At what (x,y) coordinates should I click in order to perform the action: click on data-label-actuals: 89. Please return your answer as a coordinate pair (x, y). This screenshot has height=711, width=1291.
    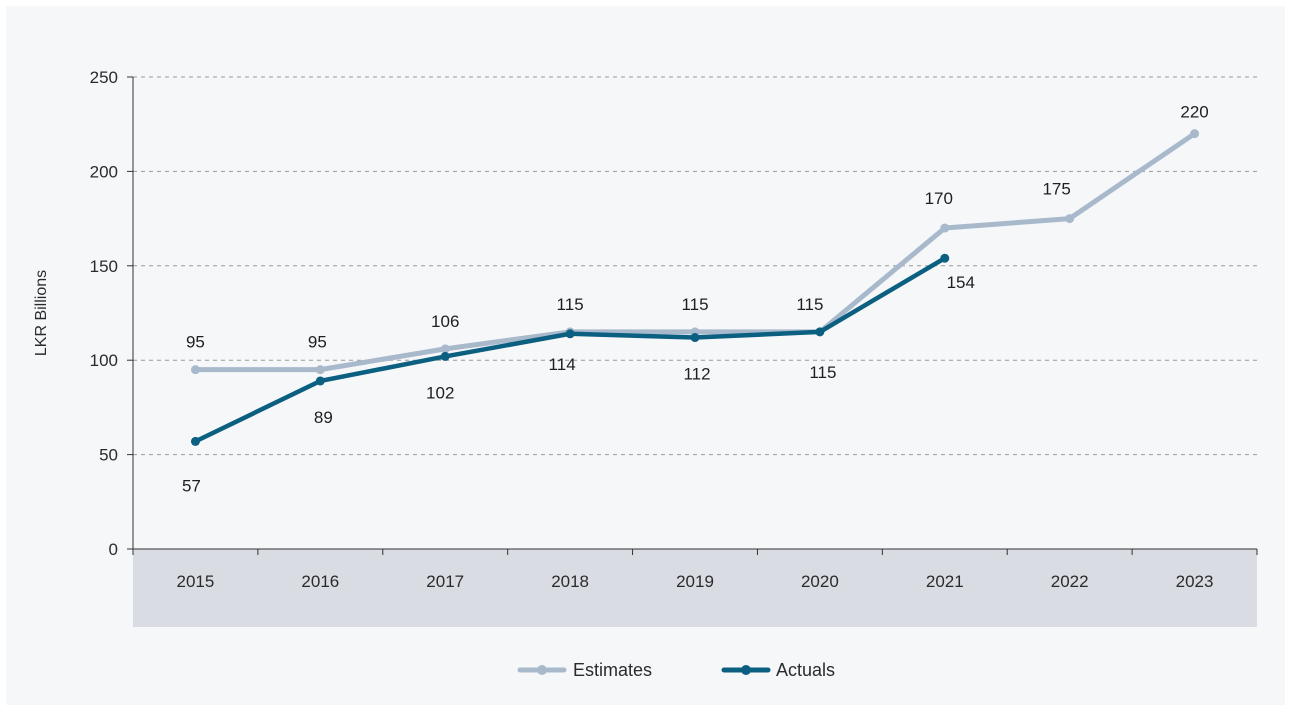
    Looking at the image, I should click on (323, 417).